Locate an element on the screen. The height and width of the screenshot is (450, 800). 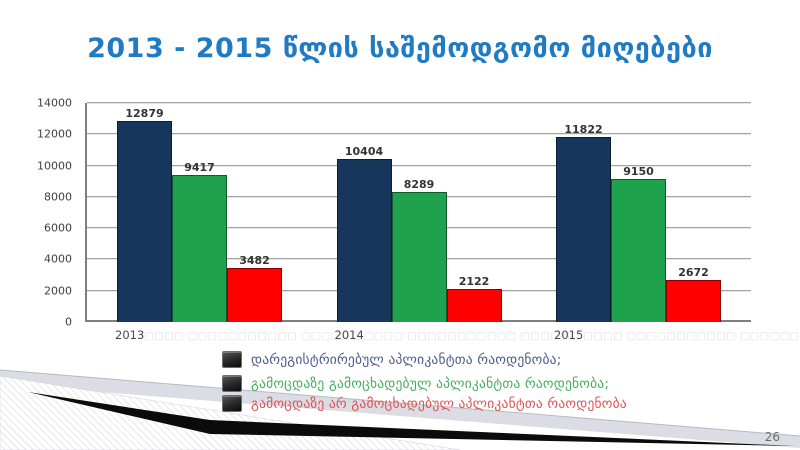
bar-group-2014: 10404 8289 2122 is located at coordinates (419, 233).